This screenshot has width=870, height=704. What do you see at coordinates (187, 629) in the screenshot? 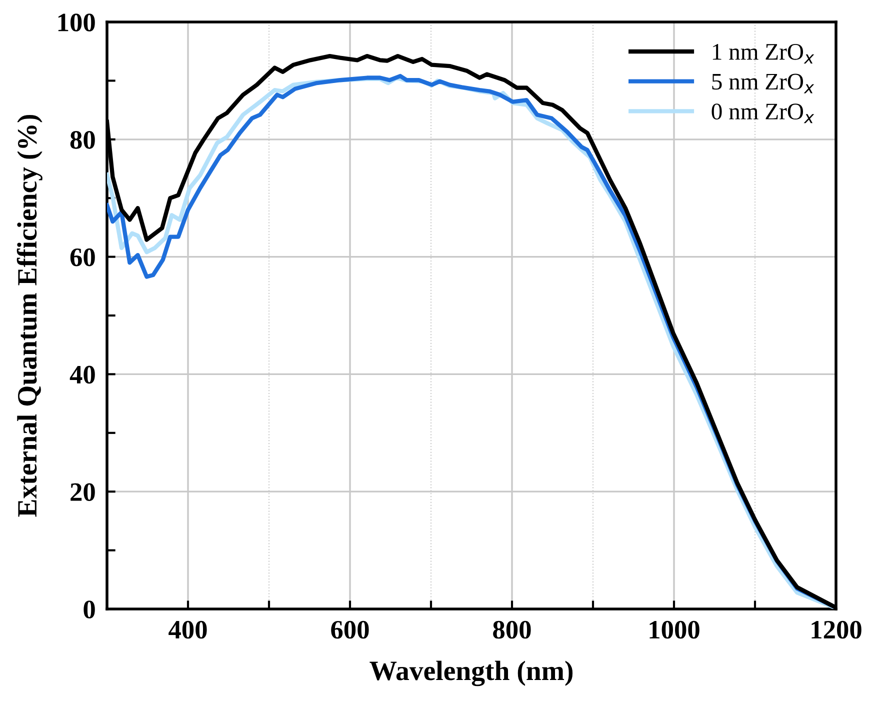
I see `x-tick-label: 400` at bounding box center [187, 629].